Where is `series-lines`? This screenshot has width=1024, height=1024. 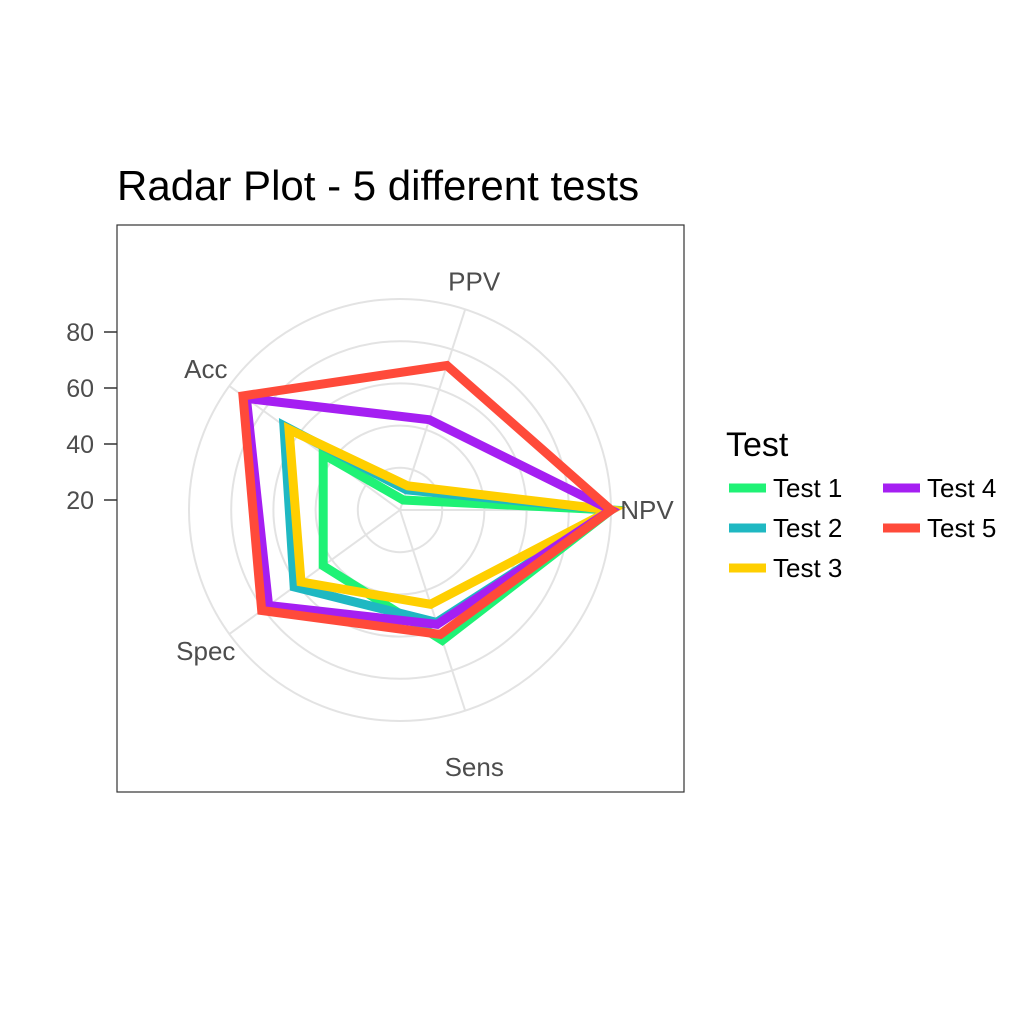
series-lines is located at coordinates (432, 503).